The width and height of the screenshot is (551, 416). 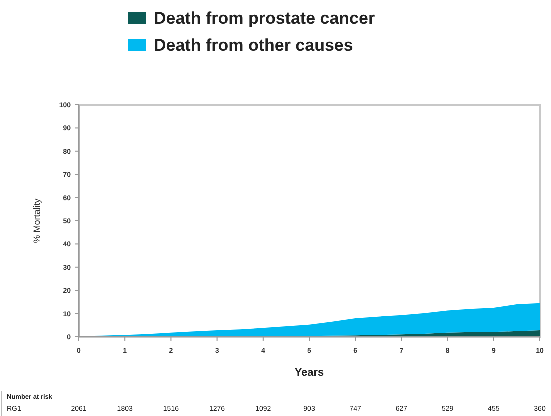 I want to click on legend-label: Death from prostate cancer, so click(x=265, y=18).